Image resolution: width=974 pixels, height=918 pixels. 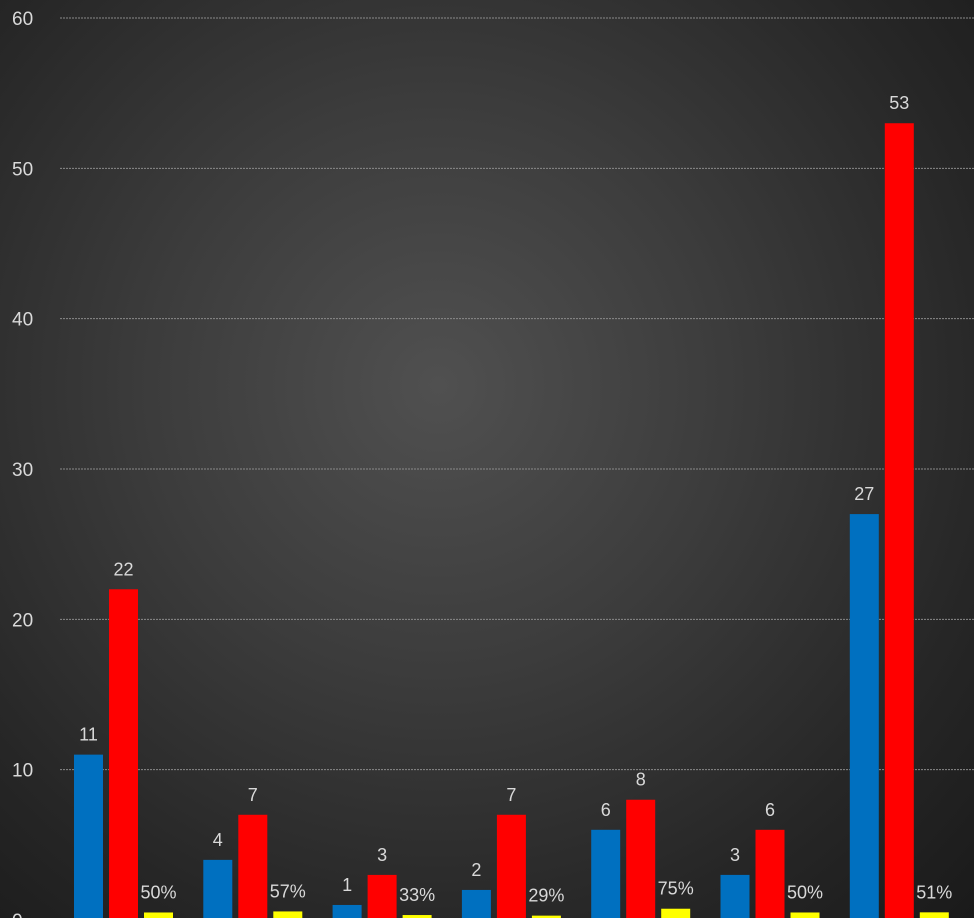 I want to click on y-tick-label: 60, so click(x=22, y=19).